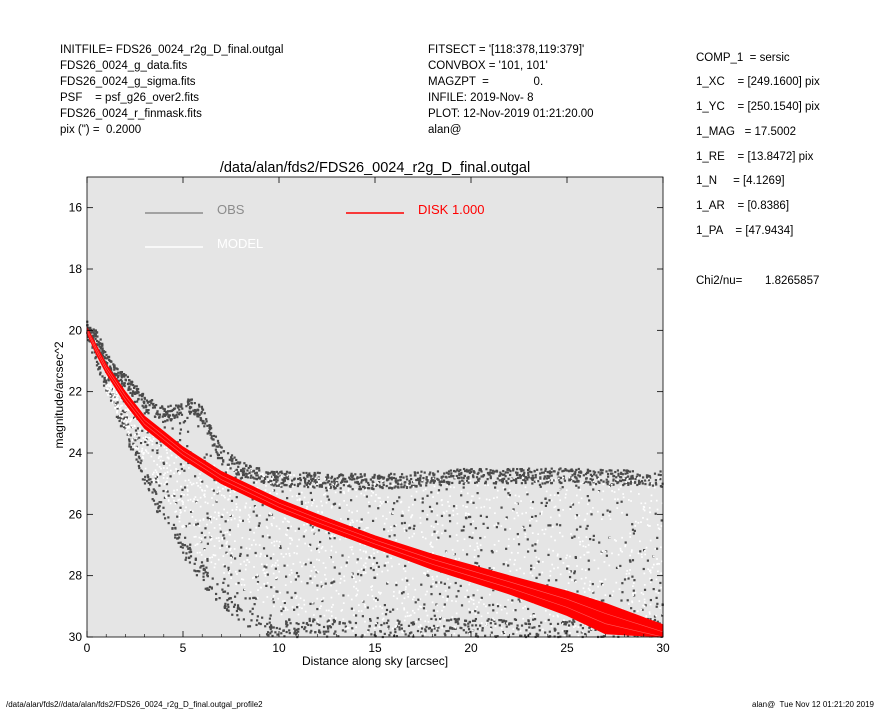 The image size is (885, 710). I want to click on header-mid-line: MAGZPT = 0., so click(486, 82).